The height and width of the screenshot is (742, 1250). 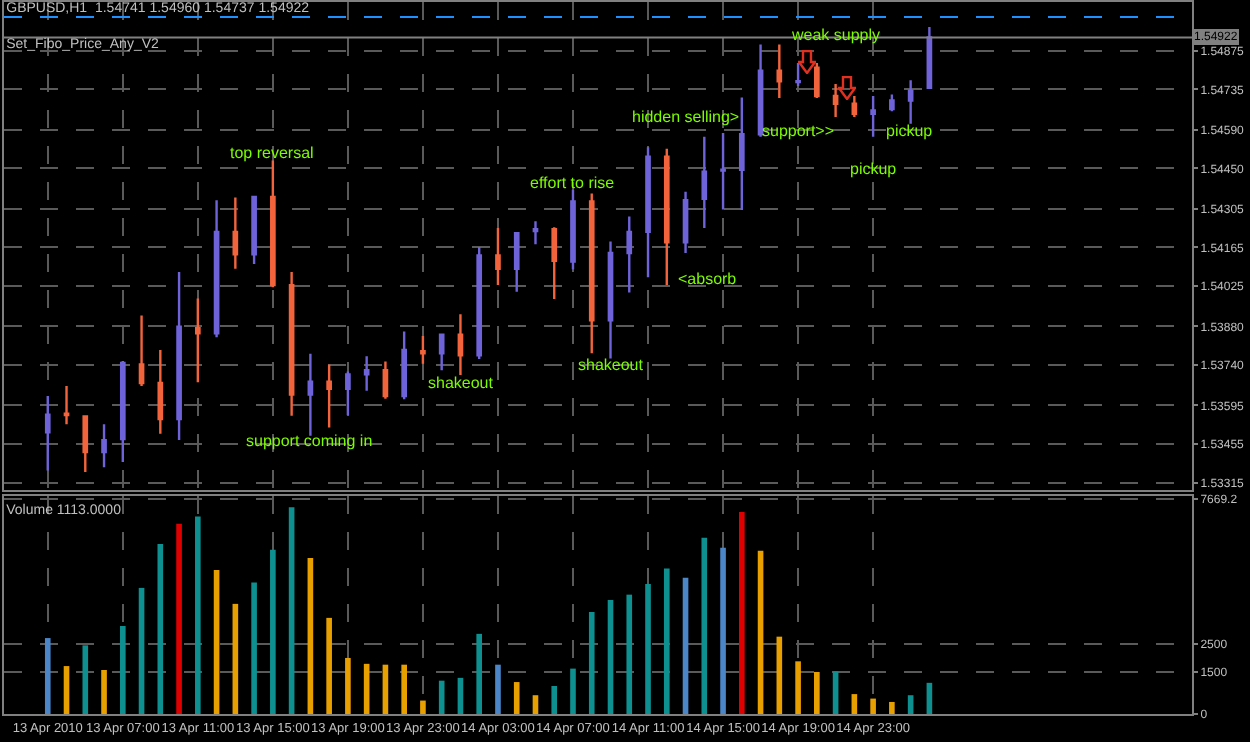 I want to click on annotation: effort to rise, so click(x=573, y=183).